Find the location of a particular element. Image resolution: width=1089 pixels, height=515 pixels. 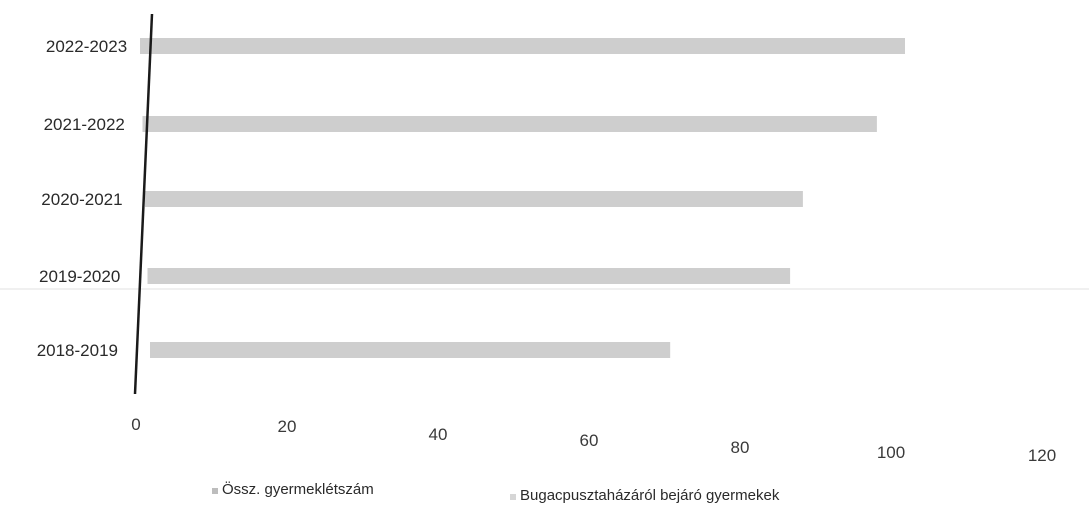

y-tick-label-2021-2022: 2021-2022 is located at coordinates (84, 124).